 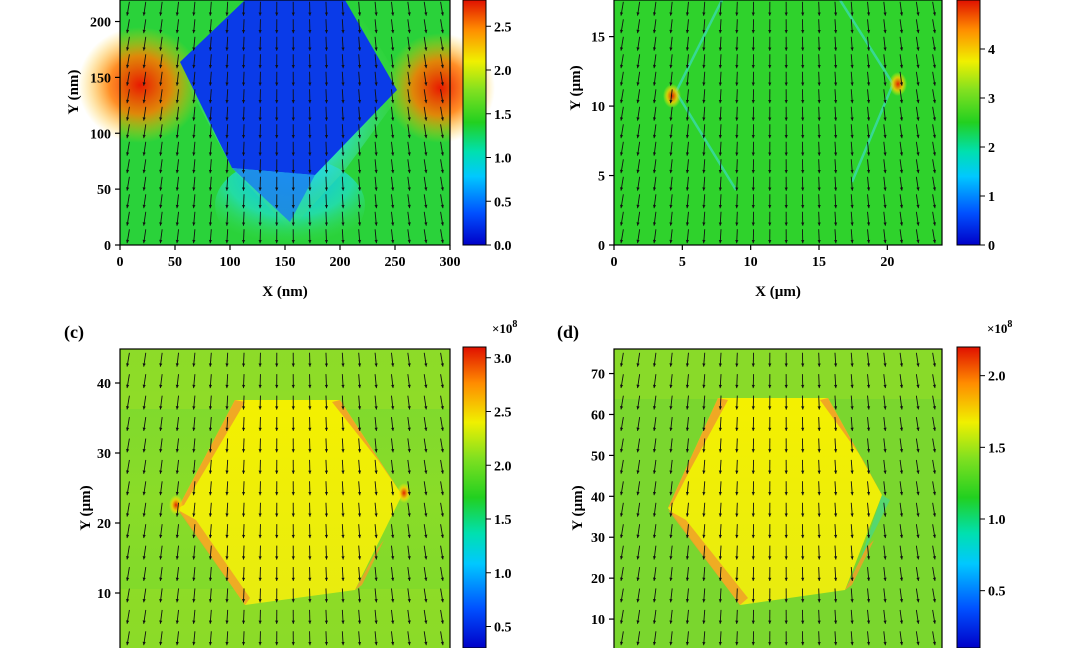 What do you see at coordinates (290, 502) in the screenshot?
I see `rhombus-region` at bounding box center [290, 502].